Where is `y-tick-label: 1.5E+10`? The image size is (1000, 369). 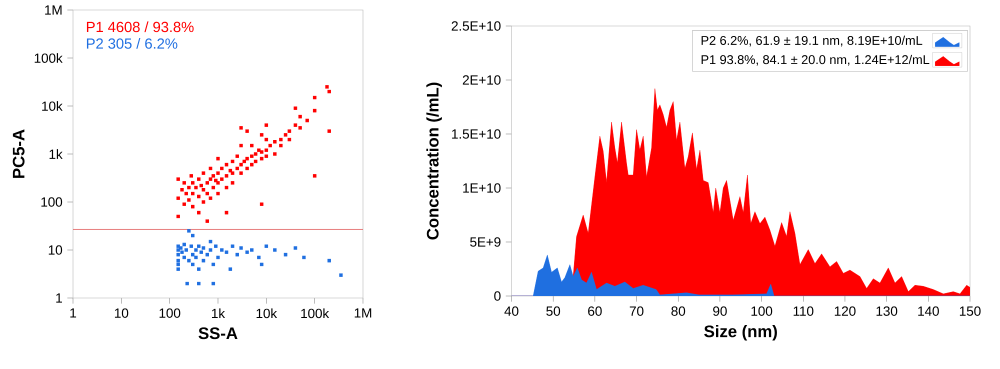 y-tick-label: 1.5E+10 is located at coordinates (476, 134).